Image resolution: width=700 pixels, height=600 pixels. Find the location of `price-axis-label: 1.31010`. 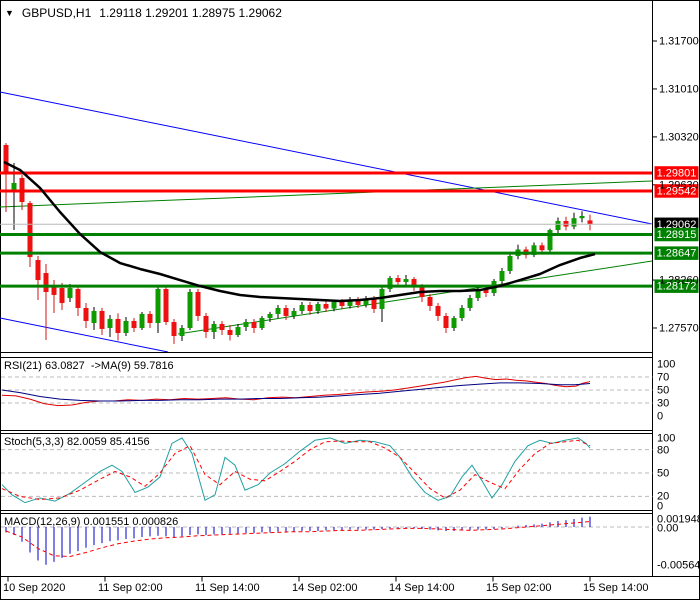

price-axis-label: 1.31010 is located at coordinates (679, 89).